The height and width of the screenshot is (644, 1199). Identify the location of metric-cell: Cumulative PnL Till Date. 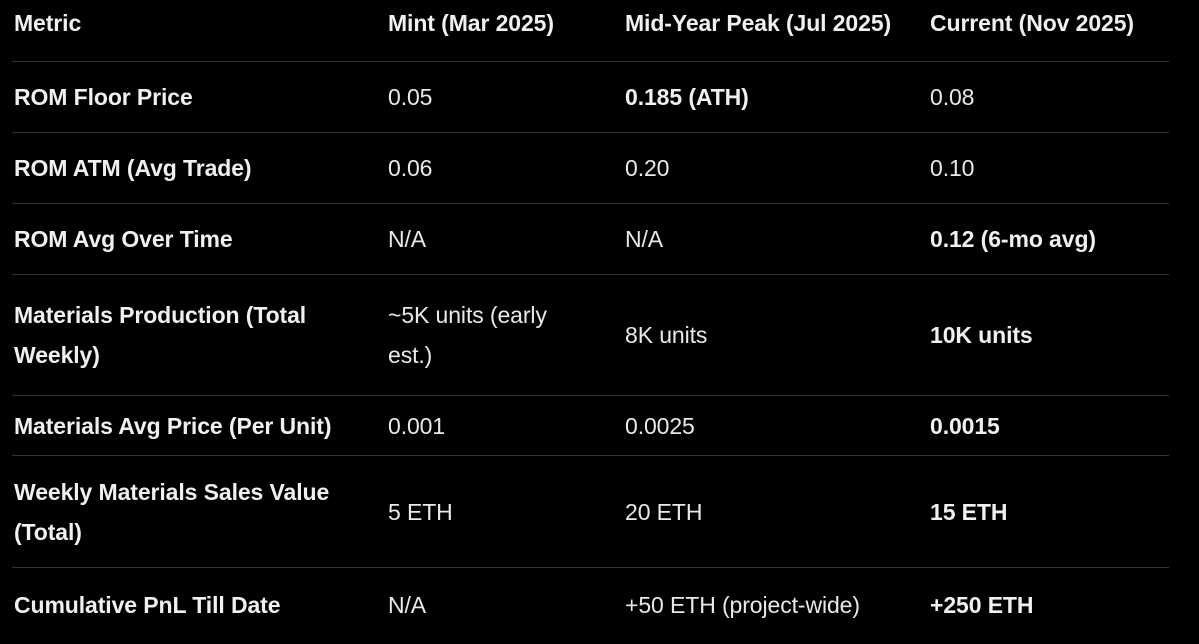
(147, 604).